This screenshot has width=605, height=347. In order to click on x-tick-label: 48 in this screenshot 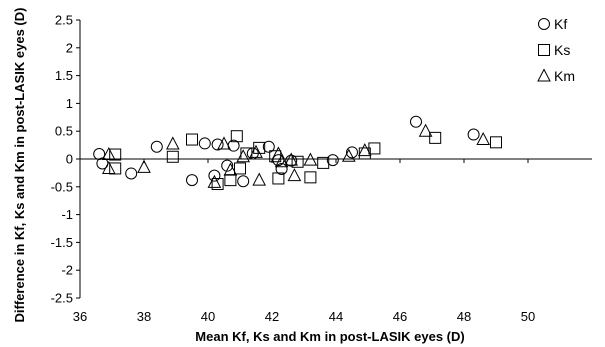, I will do `click(464, 316)`.